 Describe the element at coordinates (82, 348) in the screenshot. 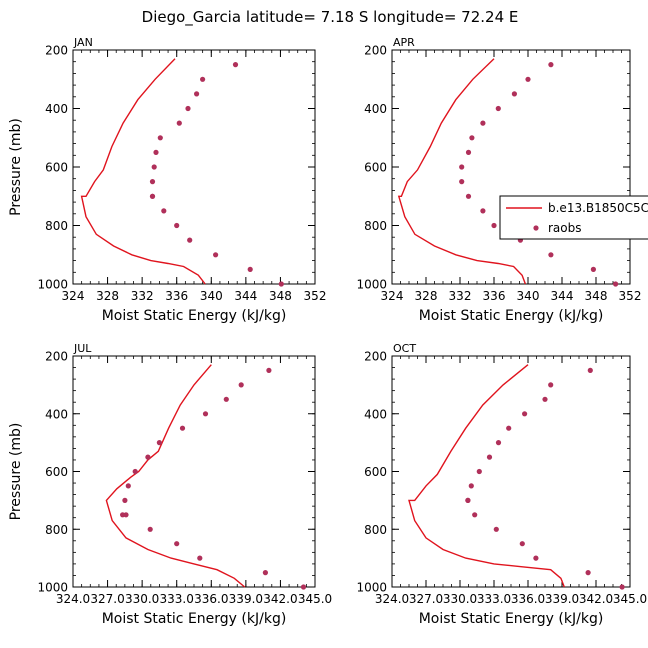

I see `panel-label: JUL` at that location.